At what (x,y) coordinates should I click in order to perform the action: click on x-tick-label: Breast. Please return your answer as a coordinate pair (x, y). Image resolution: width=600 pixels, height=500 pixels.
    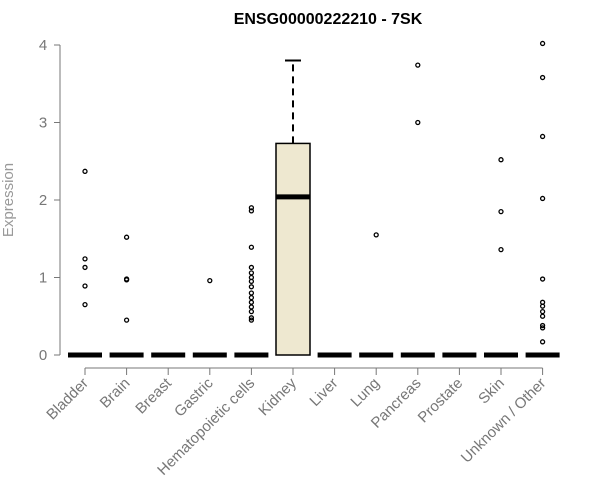
    Looking at the image, I should click on (153, 395).